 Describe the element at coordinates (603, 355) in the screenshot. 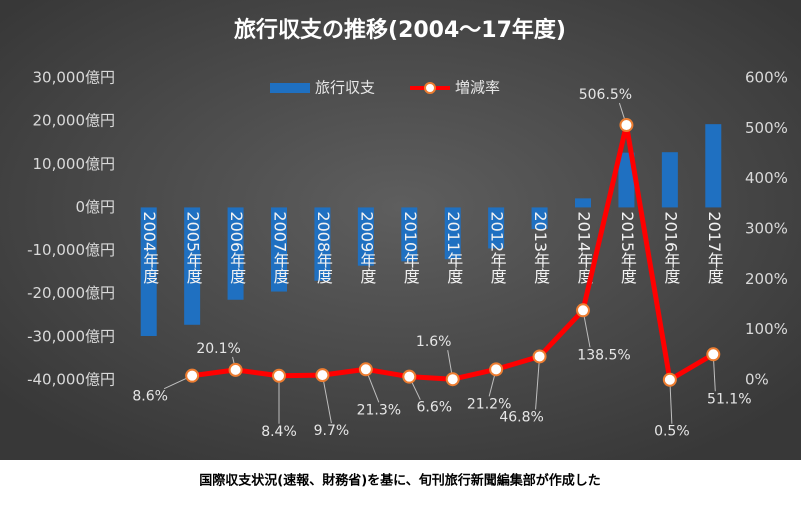

I see `data-label: 138.5%` at that location.